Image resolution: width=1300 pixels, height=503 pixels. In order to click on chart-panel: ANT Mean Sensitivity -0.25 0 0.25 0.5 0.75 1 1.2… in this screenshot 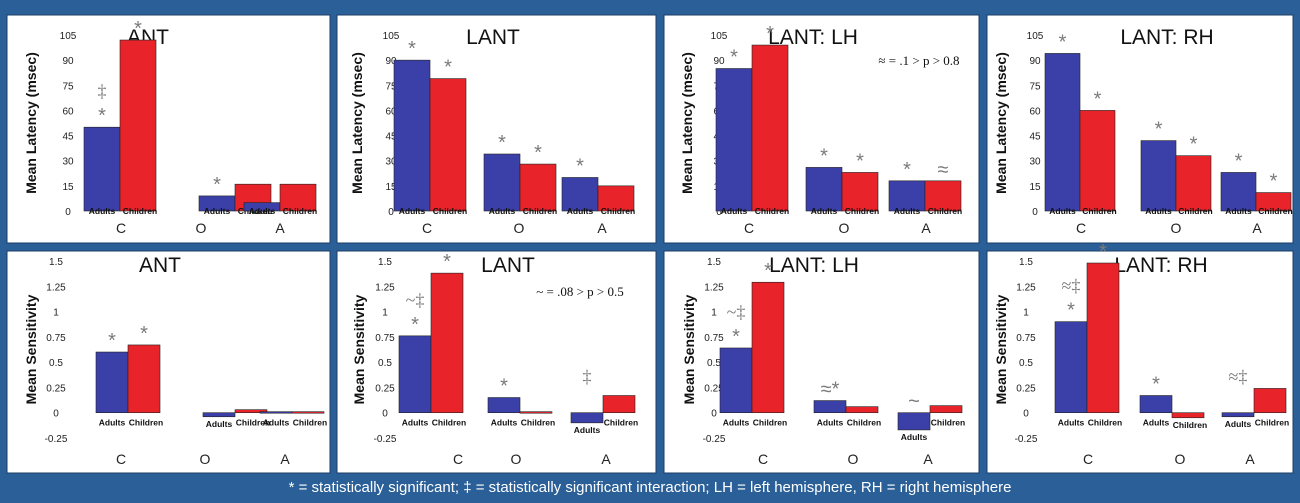, I will do `click(168, 362)`.